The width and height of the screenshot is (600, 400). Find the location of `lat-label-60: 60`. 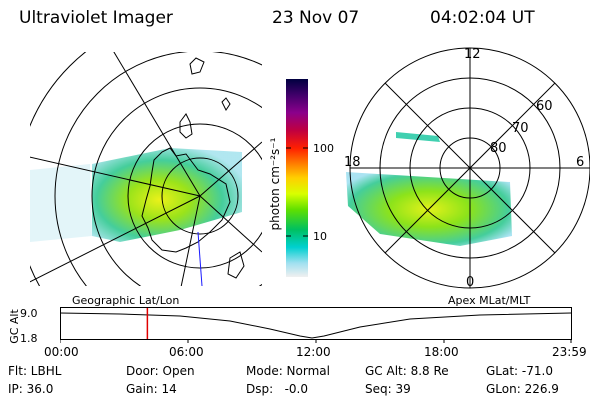

lat-label-60: 60 is located at coordinates (544, 106).